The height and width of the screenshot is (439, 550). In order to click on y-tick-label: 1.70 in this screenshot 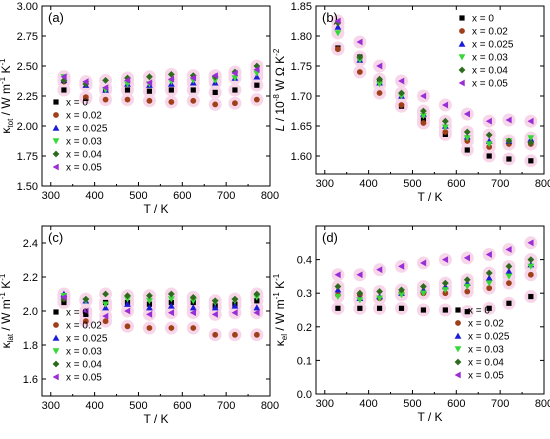, I will do `click(301, 97)`.